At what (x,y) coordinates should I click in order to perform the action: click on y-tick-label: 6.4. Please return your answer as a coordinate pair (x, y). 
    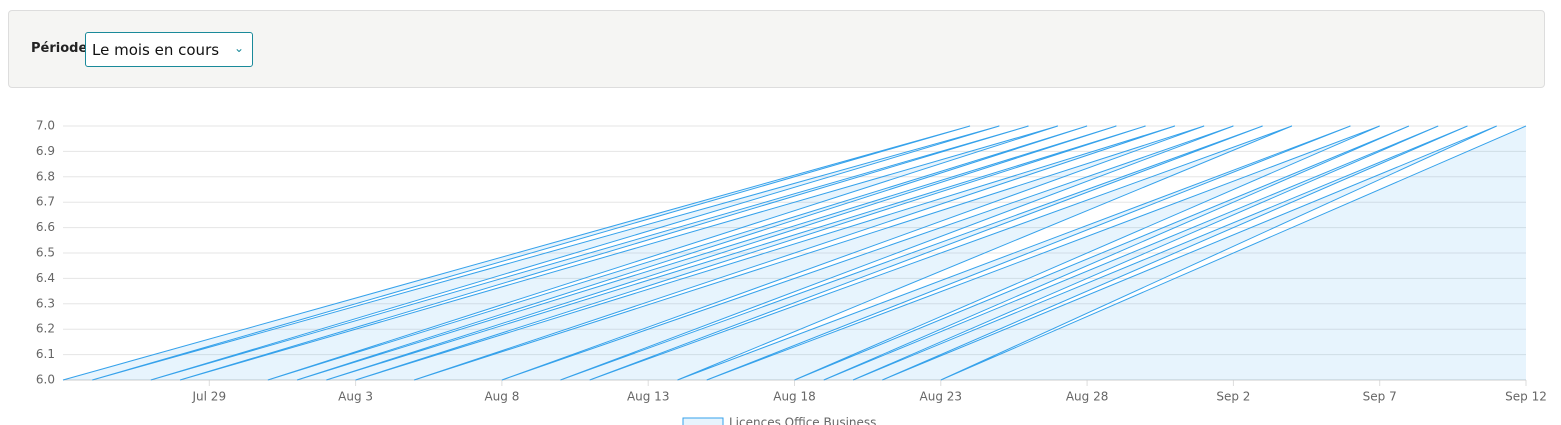
    Looking at the image, I should click on (45, 278).